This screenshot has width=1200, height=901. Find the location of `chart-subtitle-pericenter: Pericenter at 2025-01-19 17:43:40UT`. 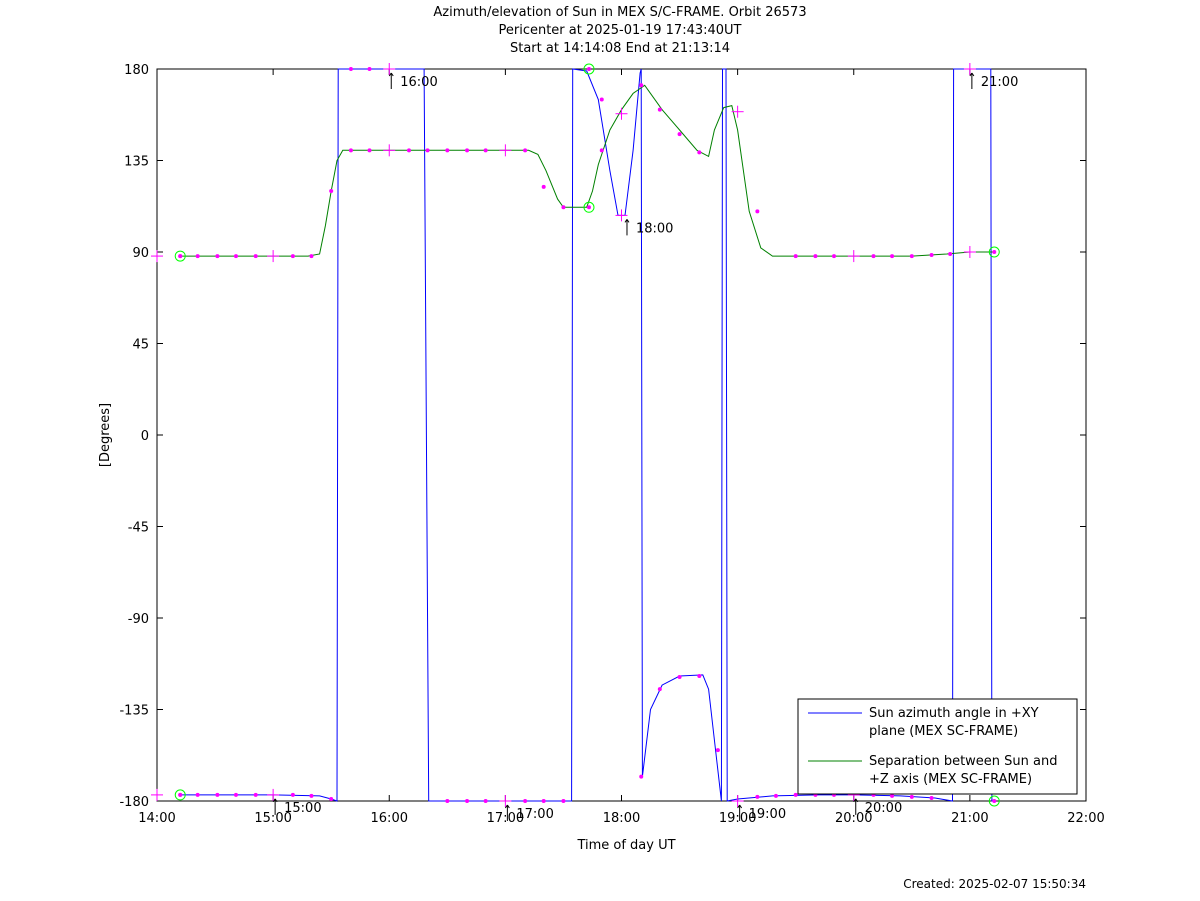

chart-subtitle-pericenter: Pericenter at 2025-01-19 17:43:40UT is located at coordinates (620, 30).